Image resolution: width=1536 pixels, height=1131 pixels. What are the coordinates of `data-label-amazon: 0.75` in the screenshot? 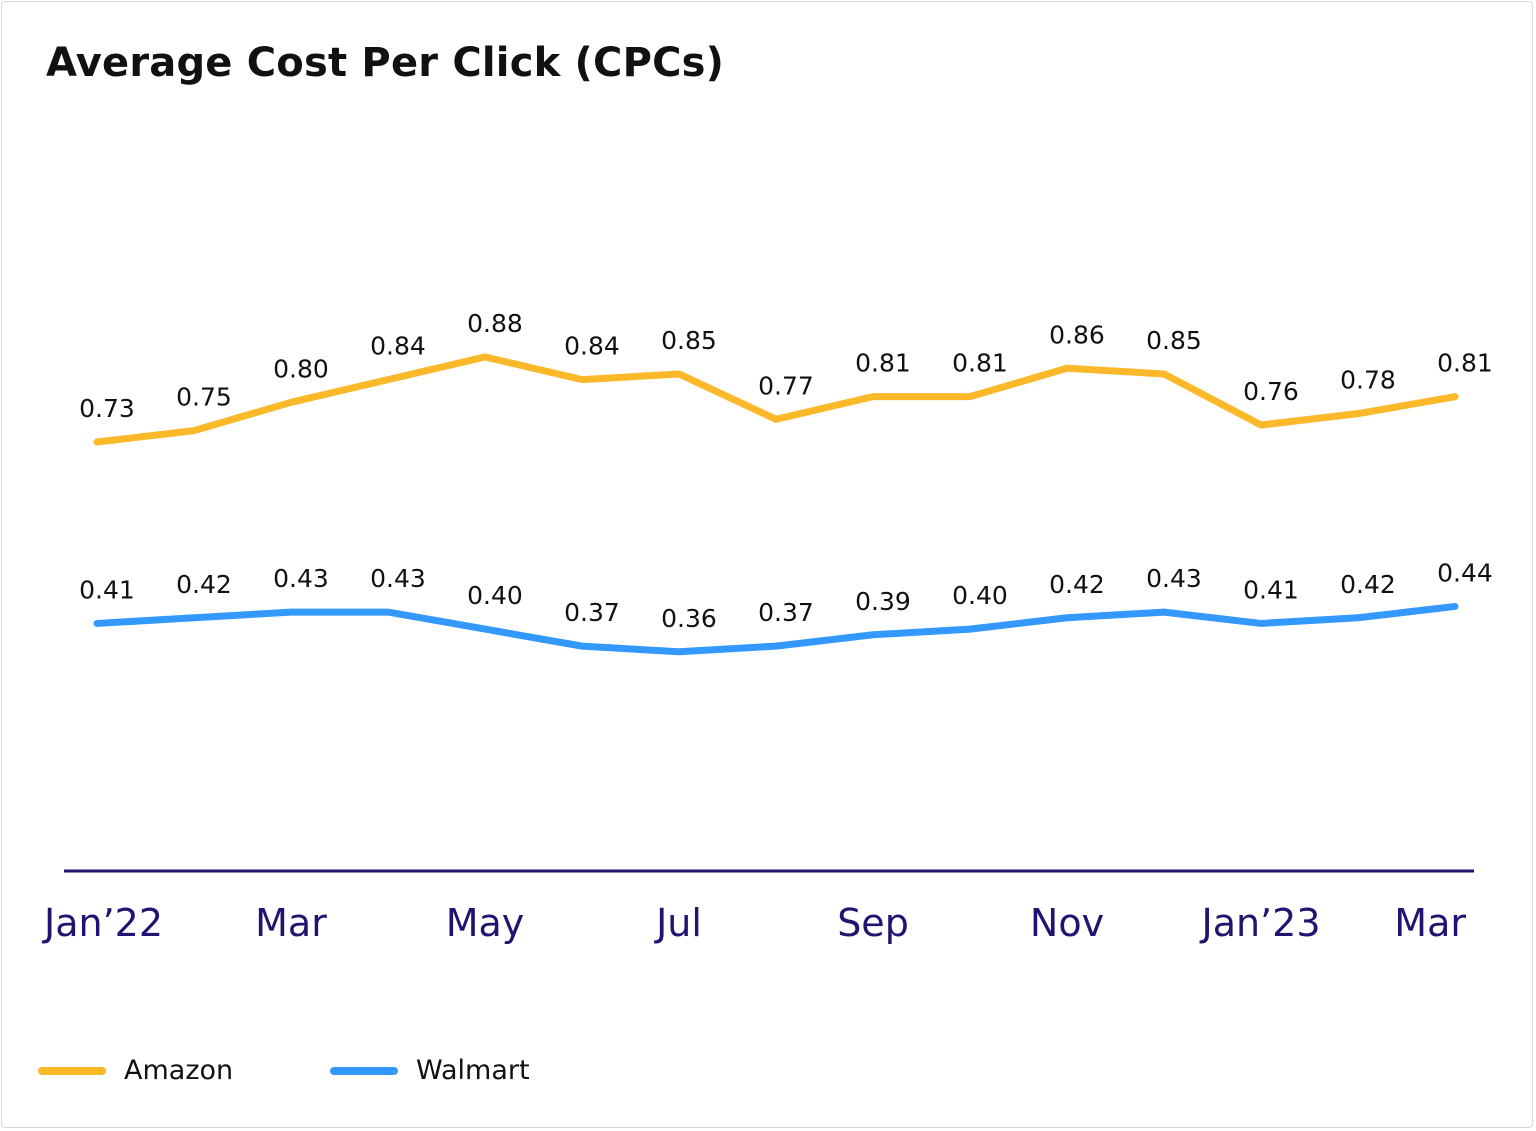 It's located at (204, 397).